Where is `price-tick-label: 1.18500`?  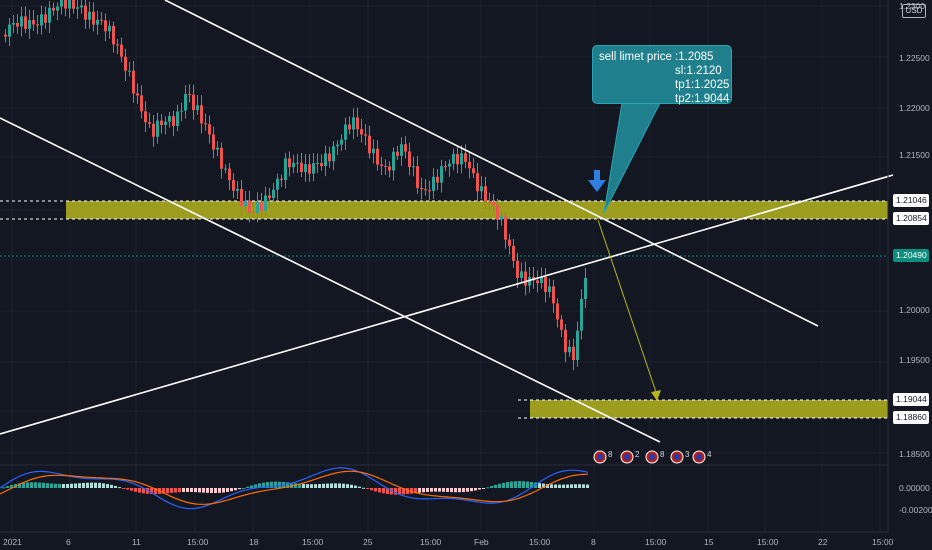 price-tick-label: 1.18500 is located at coordinates (914, 454).